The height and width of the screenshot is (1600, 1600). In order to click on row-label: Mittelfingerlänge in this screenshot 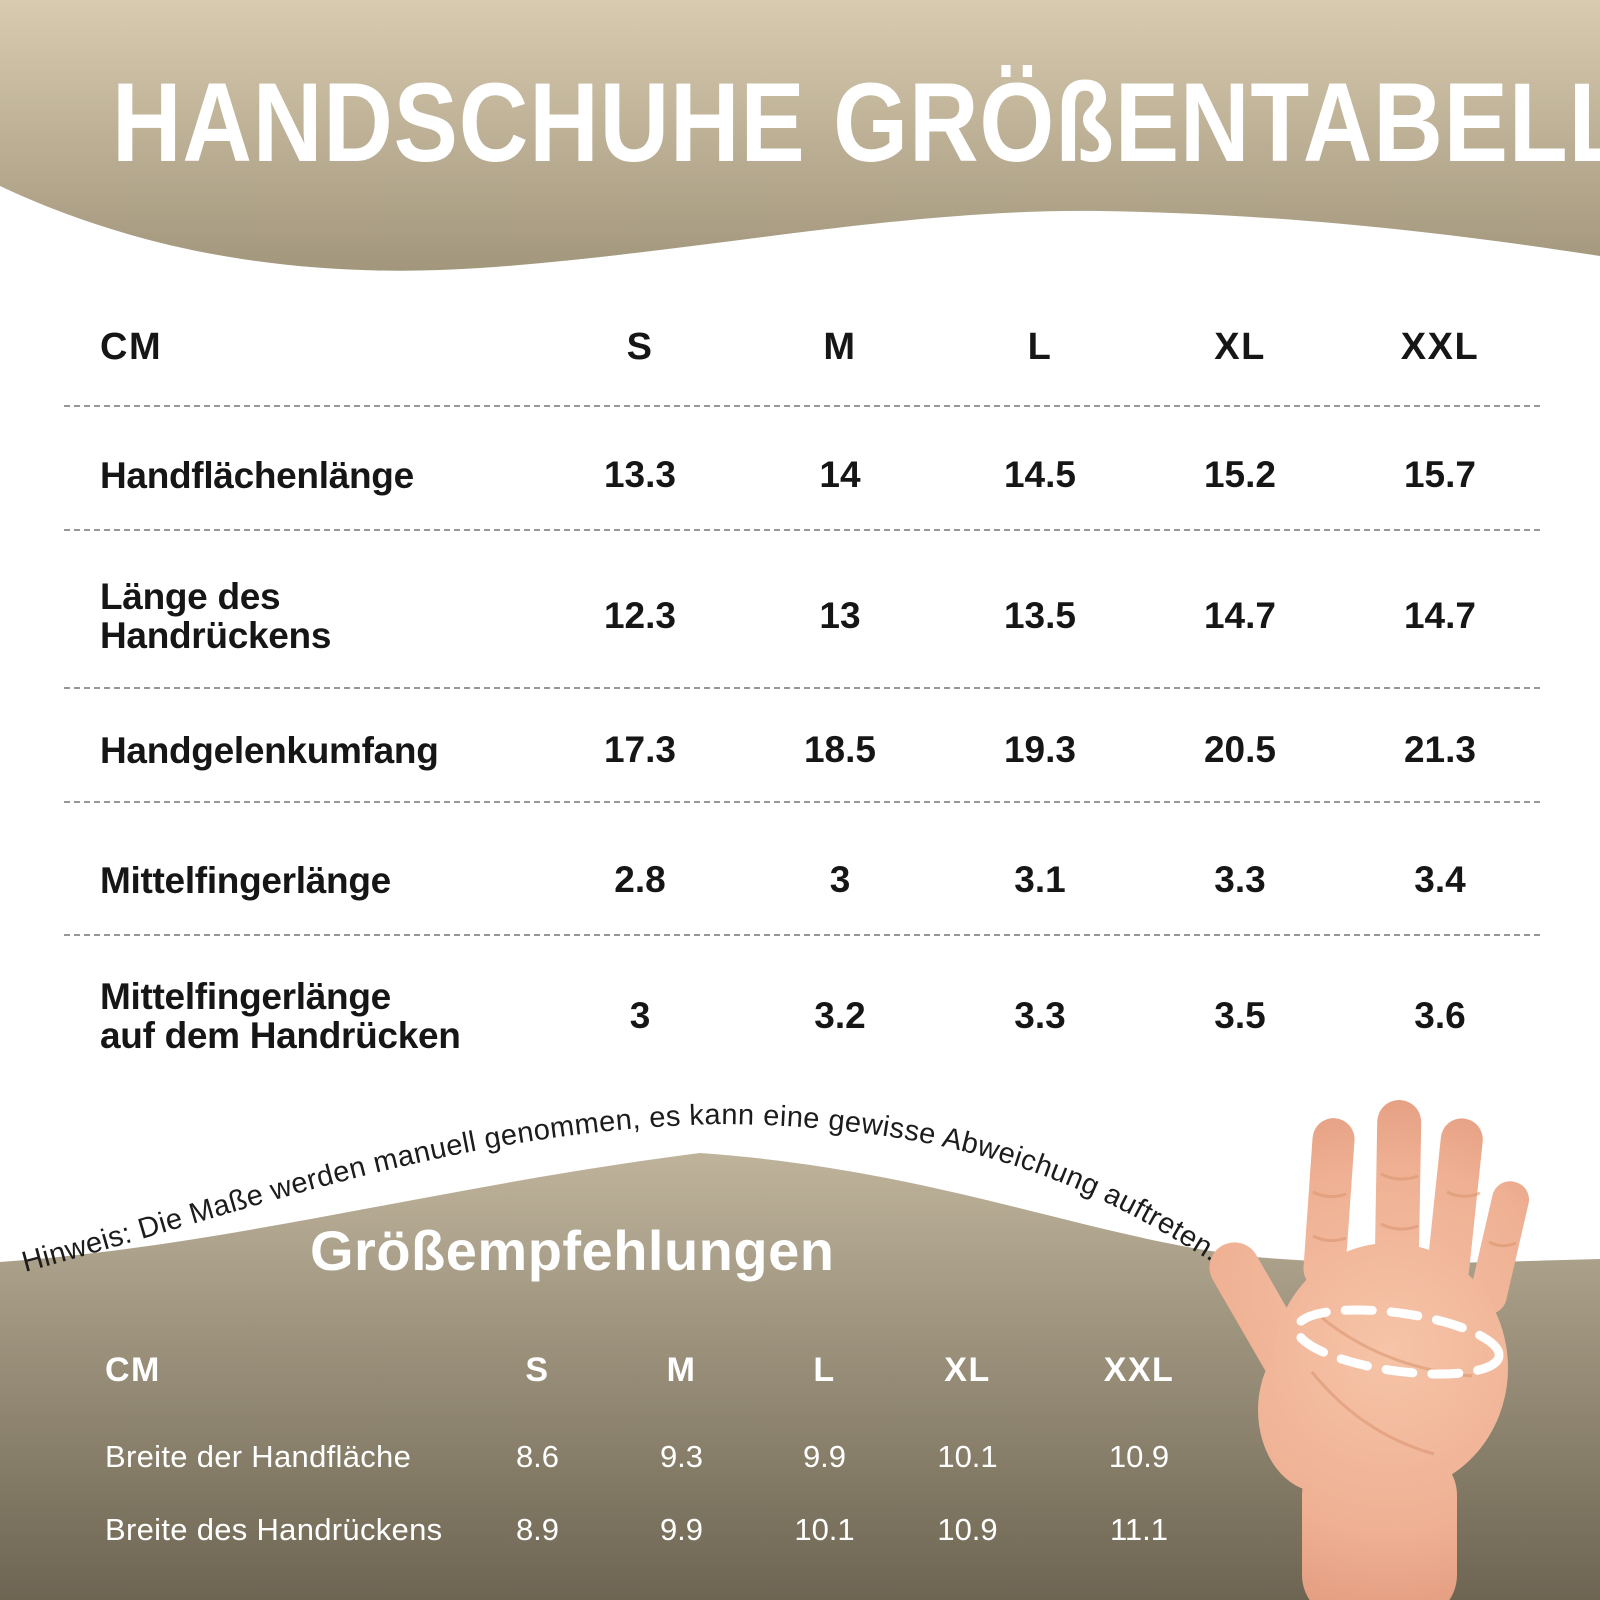, I will do `click(245, 880)`.